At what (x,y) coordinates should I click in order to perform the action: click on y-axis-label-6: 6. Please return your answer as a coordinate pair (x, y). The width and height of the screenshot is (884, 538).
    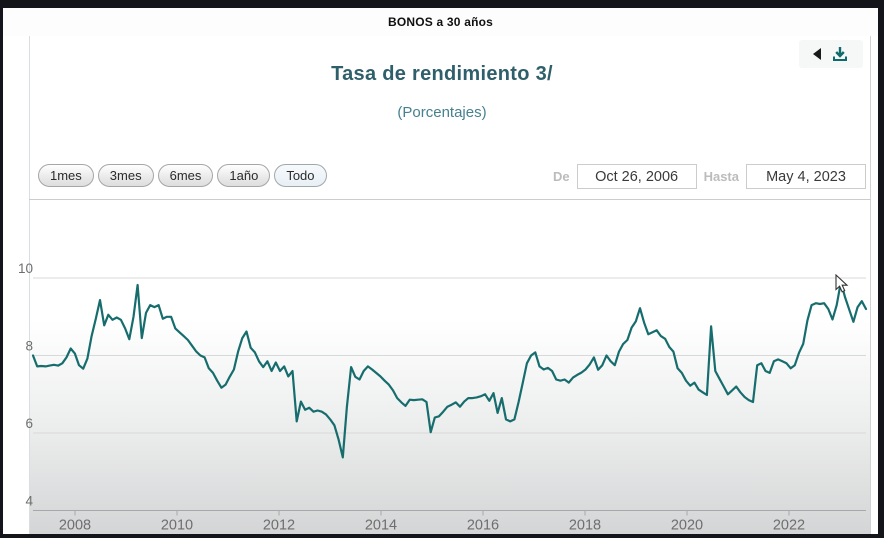
    Looking at the image, I should click on (29, 423).